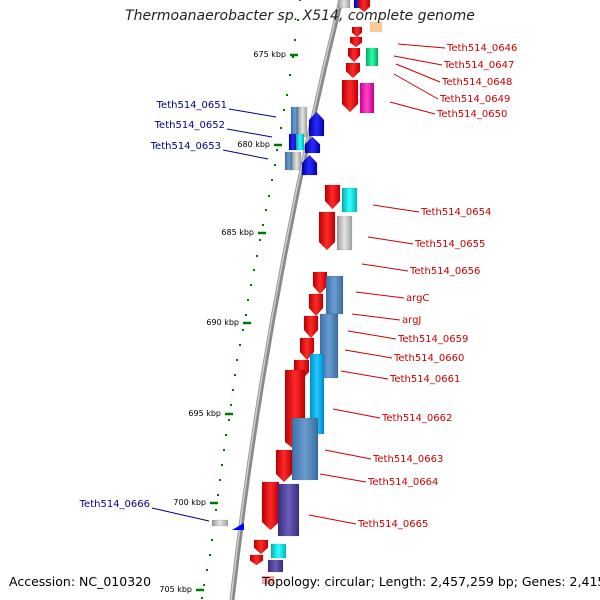 This screenshot has width=600, height=600. What do you see at coordinates (204, 413) in the screenshot?
I see `scale-tick-label: 695 kbp` at bounding box center [204, 413].